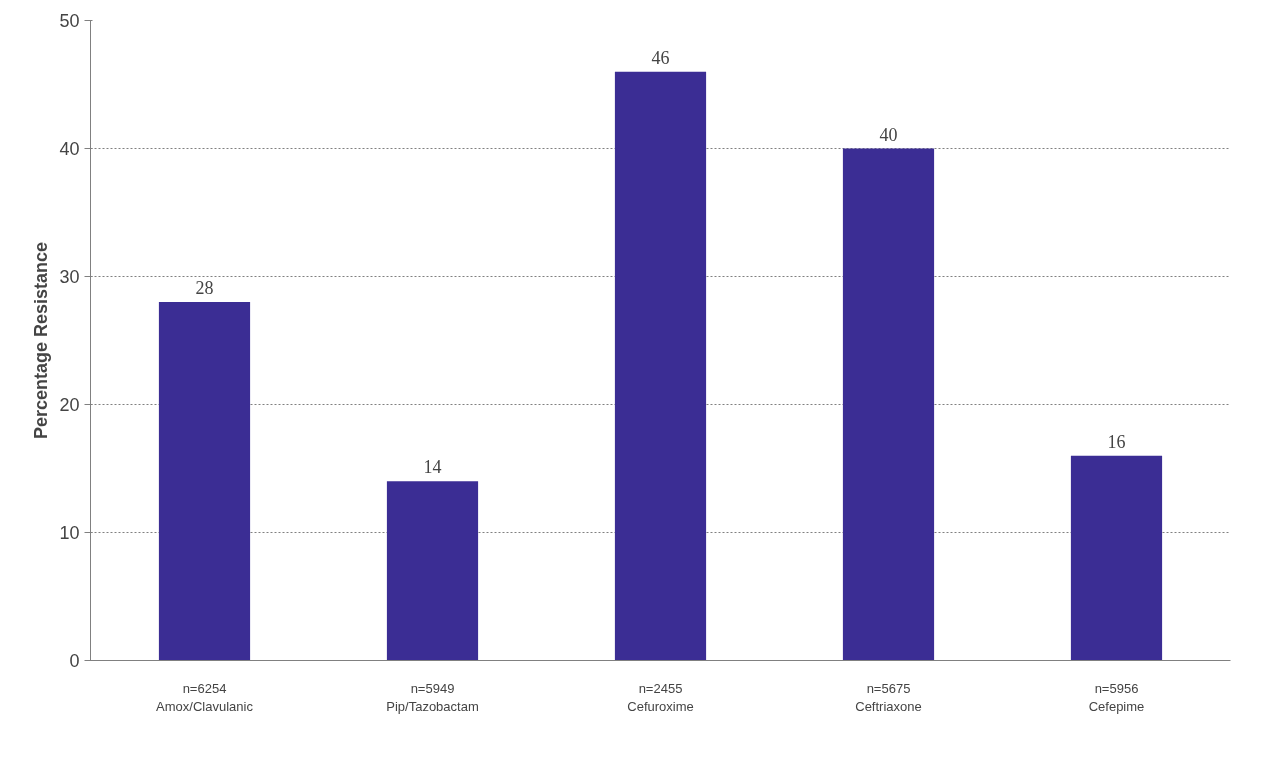 This screenshot has height=763, width=1262. Describe the element at coordinates (432, 467) in the screenshot. I see `data-label: 14` at that location.